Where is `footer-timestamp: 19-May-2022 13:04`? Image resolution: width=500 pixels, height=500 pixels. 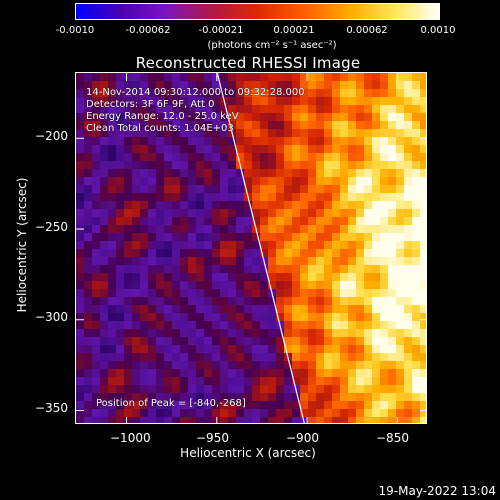
footer-timestamp: 19-May-2022 13:04 is located at coordinates (437, 491).